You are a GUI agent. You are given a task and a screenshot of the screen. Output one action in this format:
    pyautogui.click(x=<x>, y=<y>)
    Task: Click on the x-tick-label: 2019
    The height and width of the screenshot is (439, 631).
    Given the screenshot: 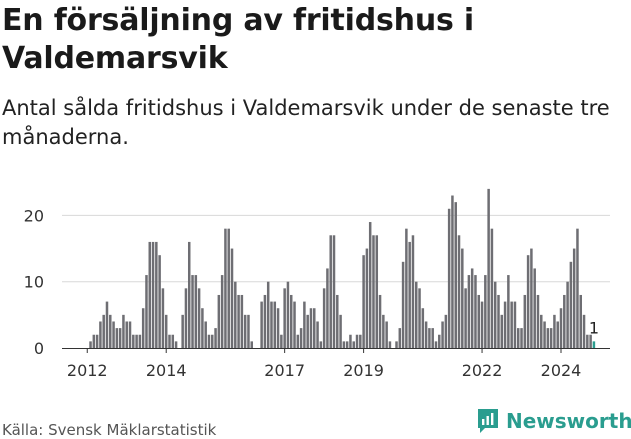 What is the action you would take?
    pyautogui.click(x=363, y=370)
    